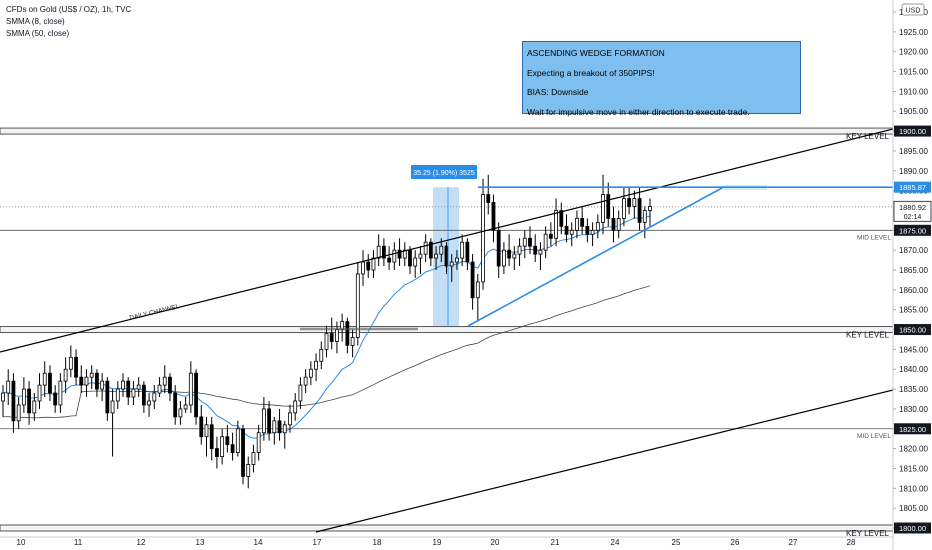  What do you see at coordinates (377, 542) in the screenshot?
I see `x-axis-tick-label: 18` at bounding box center [377, 542].